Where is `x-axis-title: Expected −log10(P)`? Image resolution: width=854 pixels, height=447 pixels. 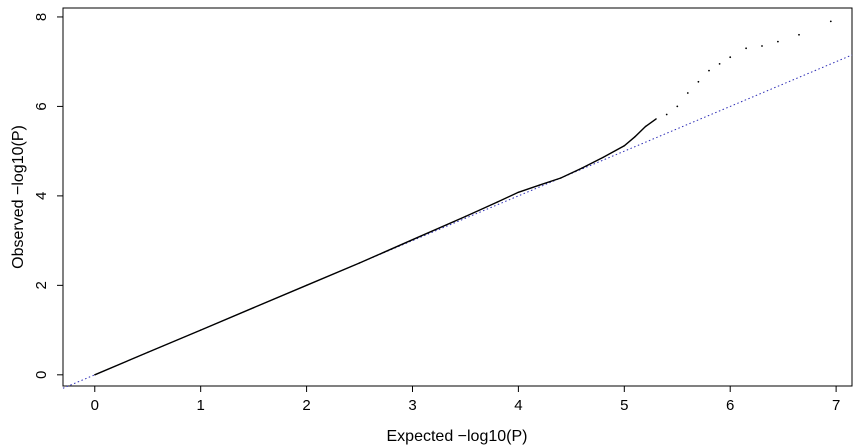
x-axis-title: Expected −log10(P) is located at coordinates (457, 436).